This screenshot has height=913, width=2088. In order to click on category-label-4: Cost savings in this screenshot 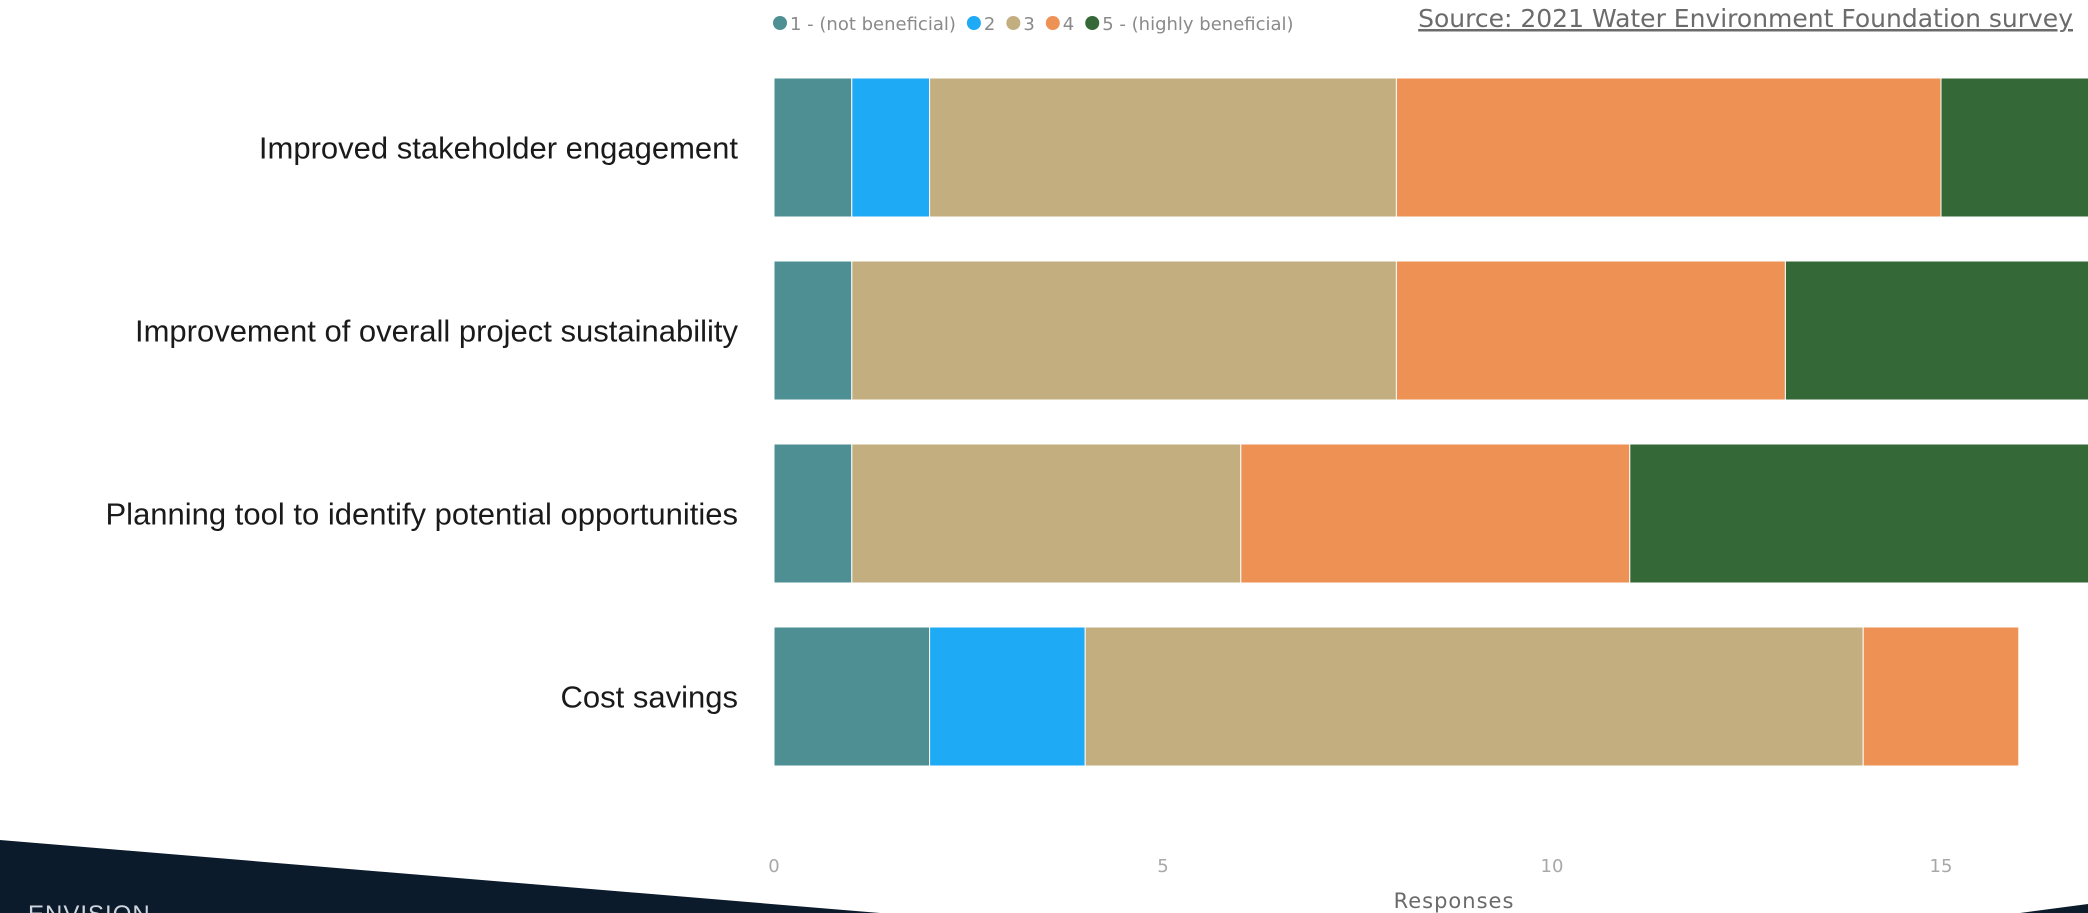, I will do `click(649, 697)`.